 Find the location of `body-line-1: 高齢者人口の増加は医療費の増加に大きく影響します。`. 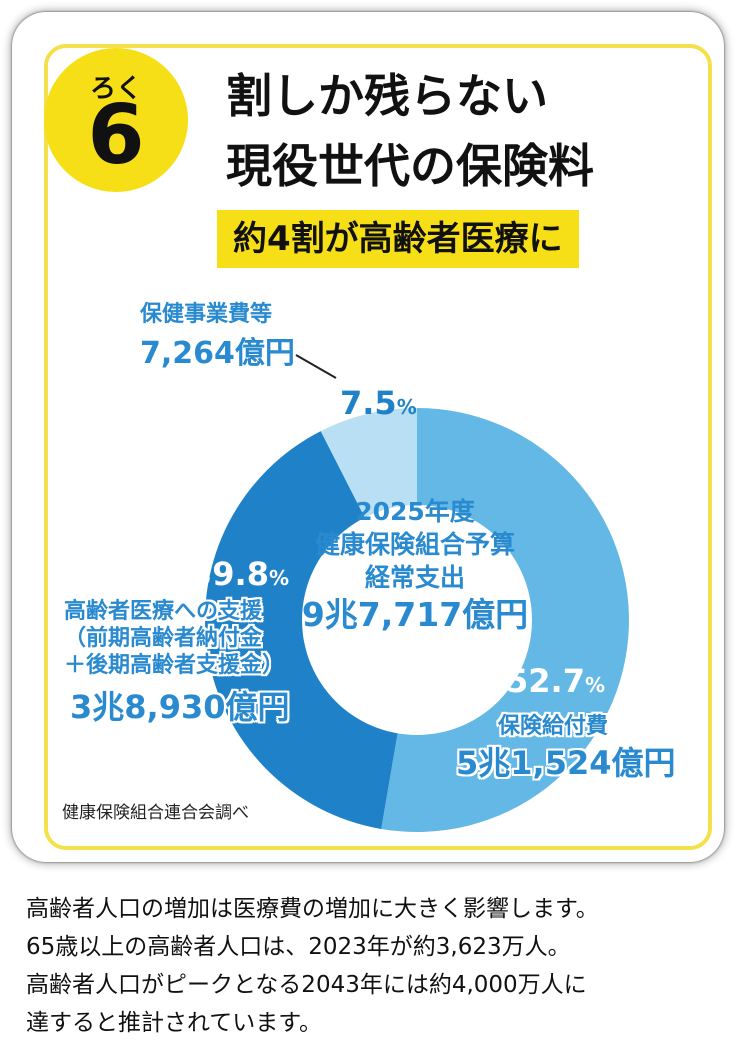

body-line-1: 高齢者人口の増加は医療費の増加に大きく影響します。 is located at coordinates (312, 909).